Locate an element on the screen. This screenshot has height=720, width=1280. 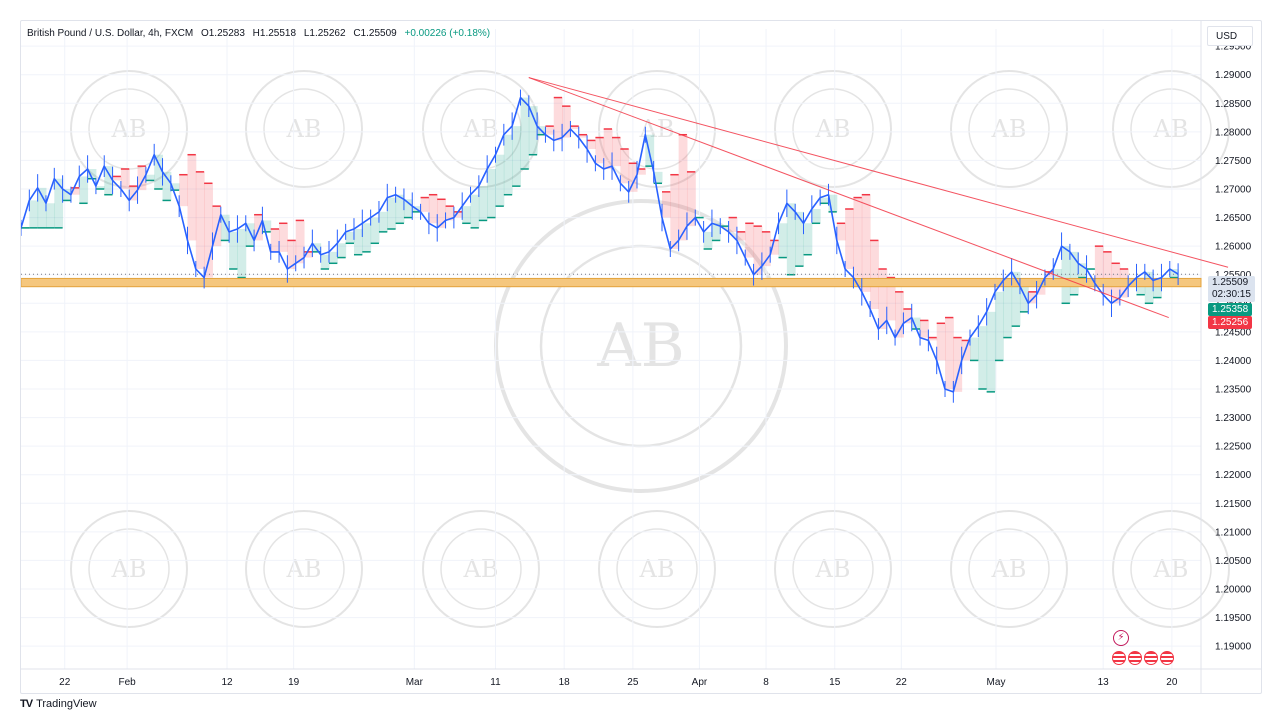
y-tick-label: 1.29500 is located at coordinates (1233, 47).